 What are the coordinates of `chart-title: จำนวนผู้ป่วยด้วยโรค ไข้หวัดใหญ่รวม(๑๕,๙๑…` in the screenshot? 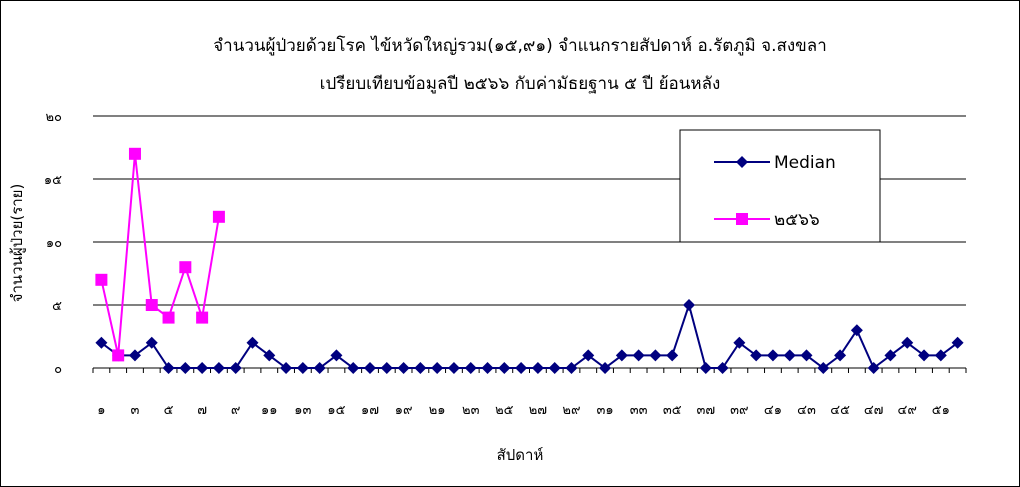 It's located at (520, 45).